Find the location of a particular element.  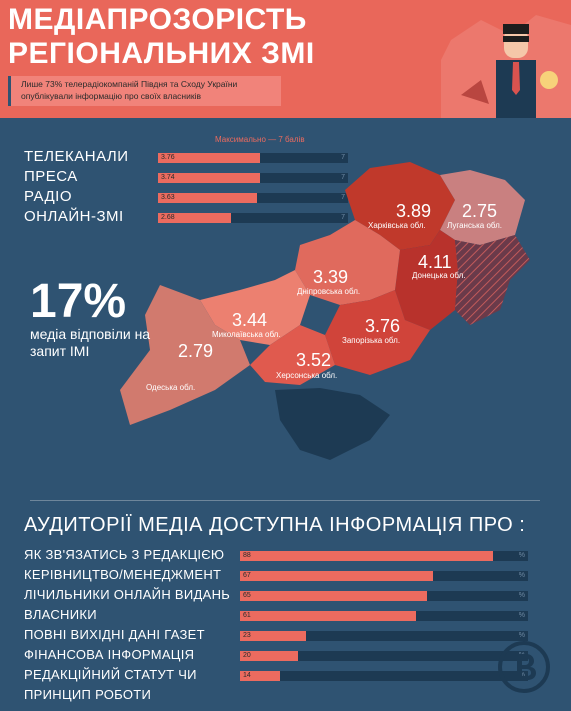

audience-value: 23 is located at coordinates (247, 635).